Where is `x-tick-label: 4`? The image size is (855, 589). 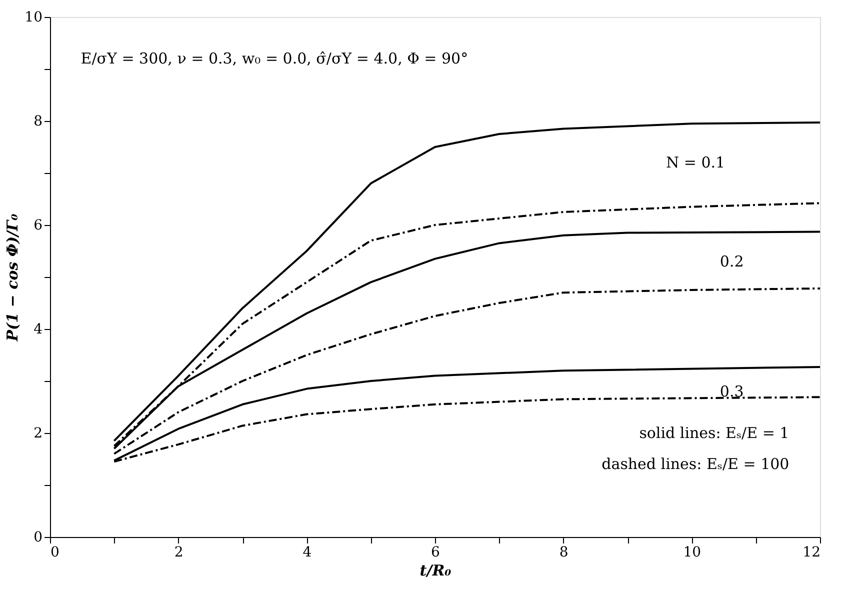
x-tick-label: 4 is located at coordinates (307, 552).